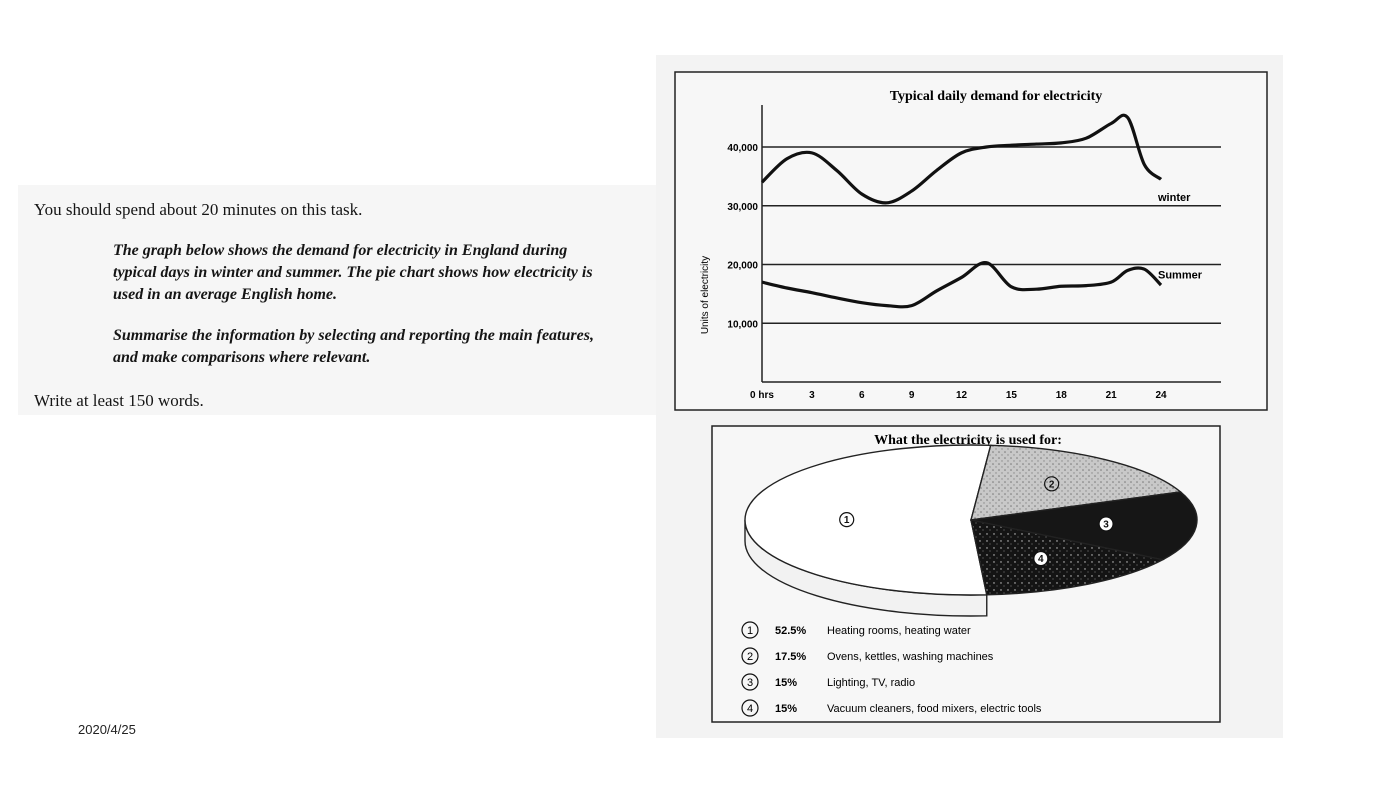 The height and width of the screenshot is (787, 1399). Describe the element at coordinates (962, 285) in the screenshot. I see `series-line-summer` at that location.